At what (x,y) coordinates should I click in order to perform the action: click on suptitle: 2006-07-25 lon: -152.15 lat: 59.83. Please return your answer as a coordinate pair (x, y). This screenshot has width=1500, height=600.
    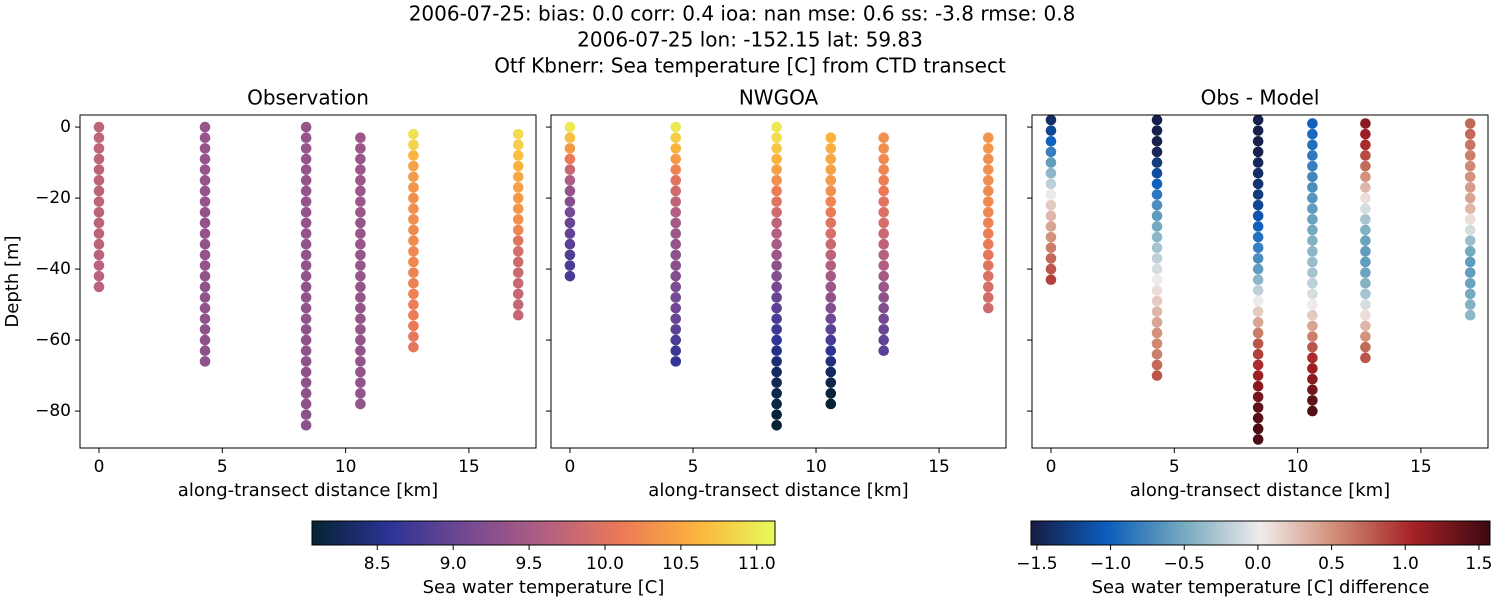
    Looking at the image, I should click on (750, 40).